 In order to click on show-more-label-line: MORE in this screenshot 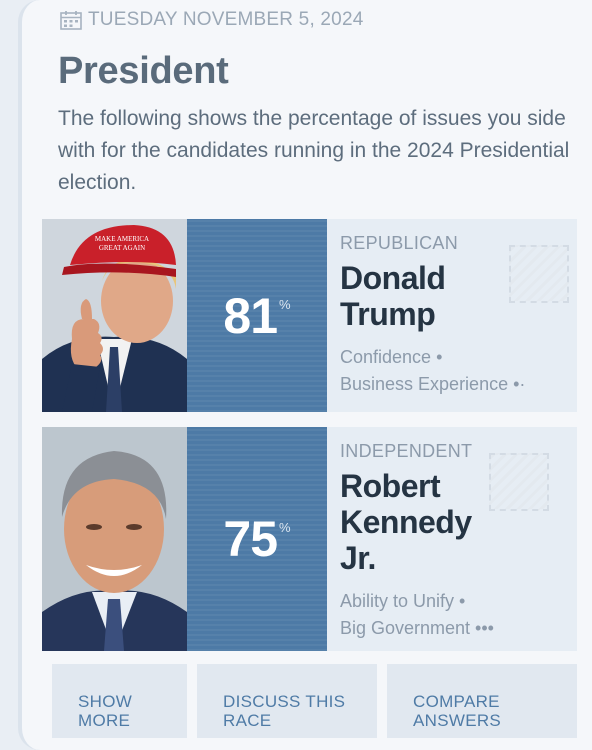, I will do `click(104, 720)`.